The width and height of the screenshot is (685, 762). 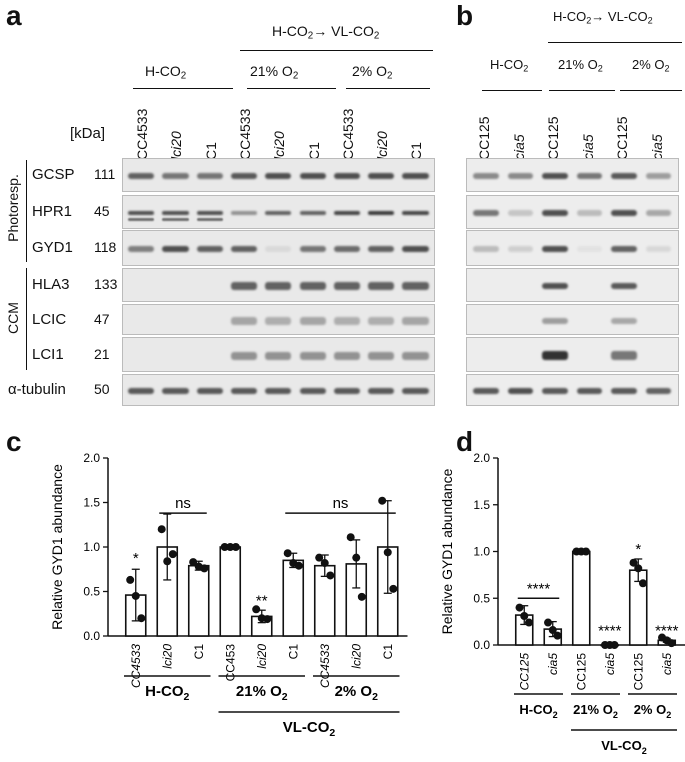 I want to click on kda-label: [kDa], so click(x=88, y=133).